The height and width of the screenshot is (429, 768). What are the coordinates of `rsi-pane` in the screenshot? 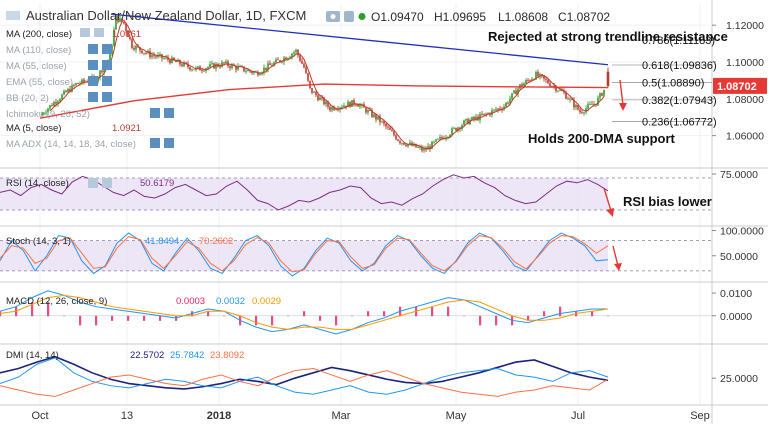 It's located at (356, 195).